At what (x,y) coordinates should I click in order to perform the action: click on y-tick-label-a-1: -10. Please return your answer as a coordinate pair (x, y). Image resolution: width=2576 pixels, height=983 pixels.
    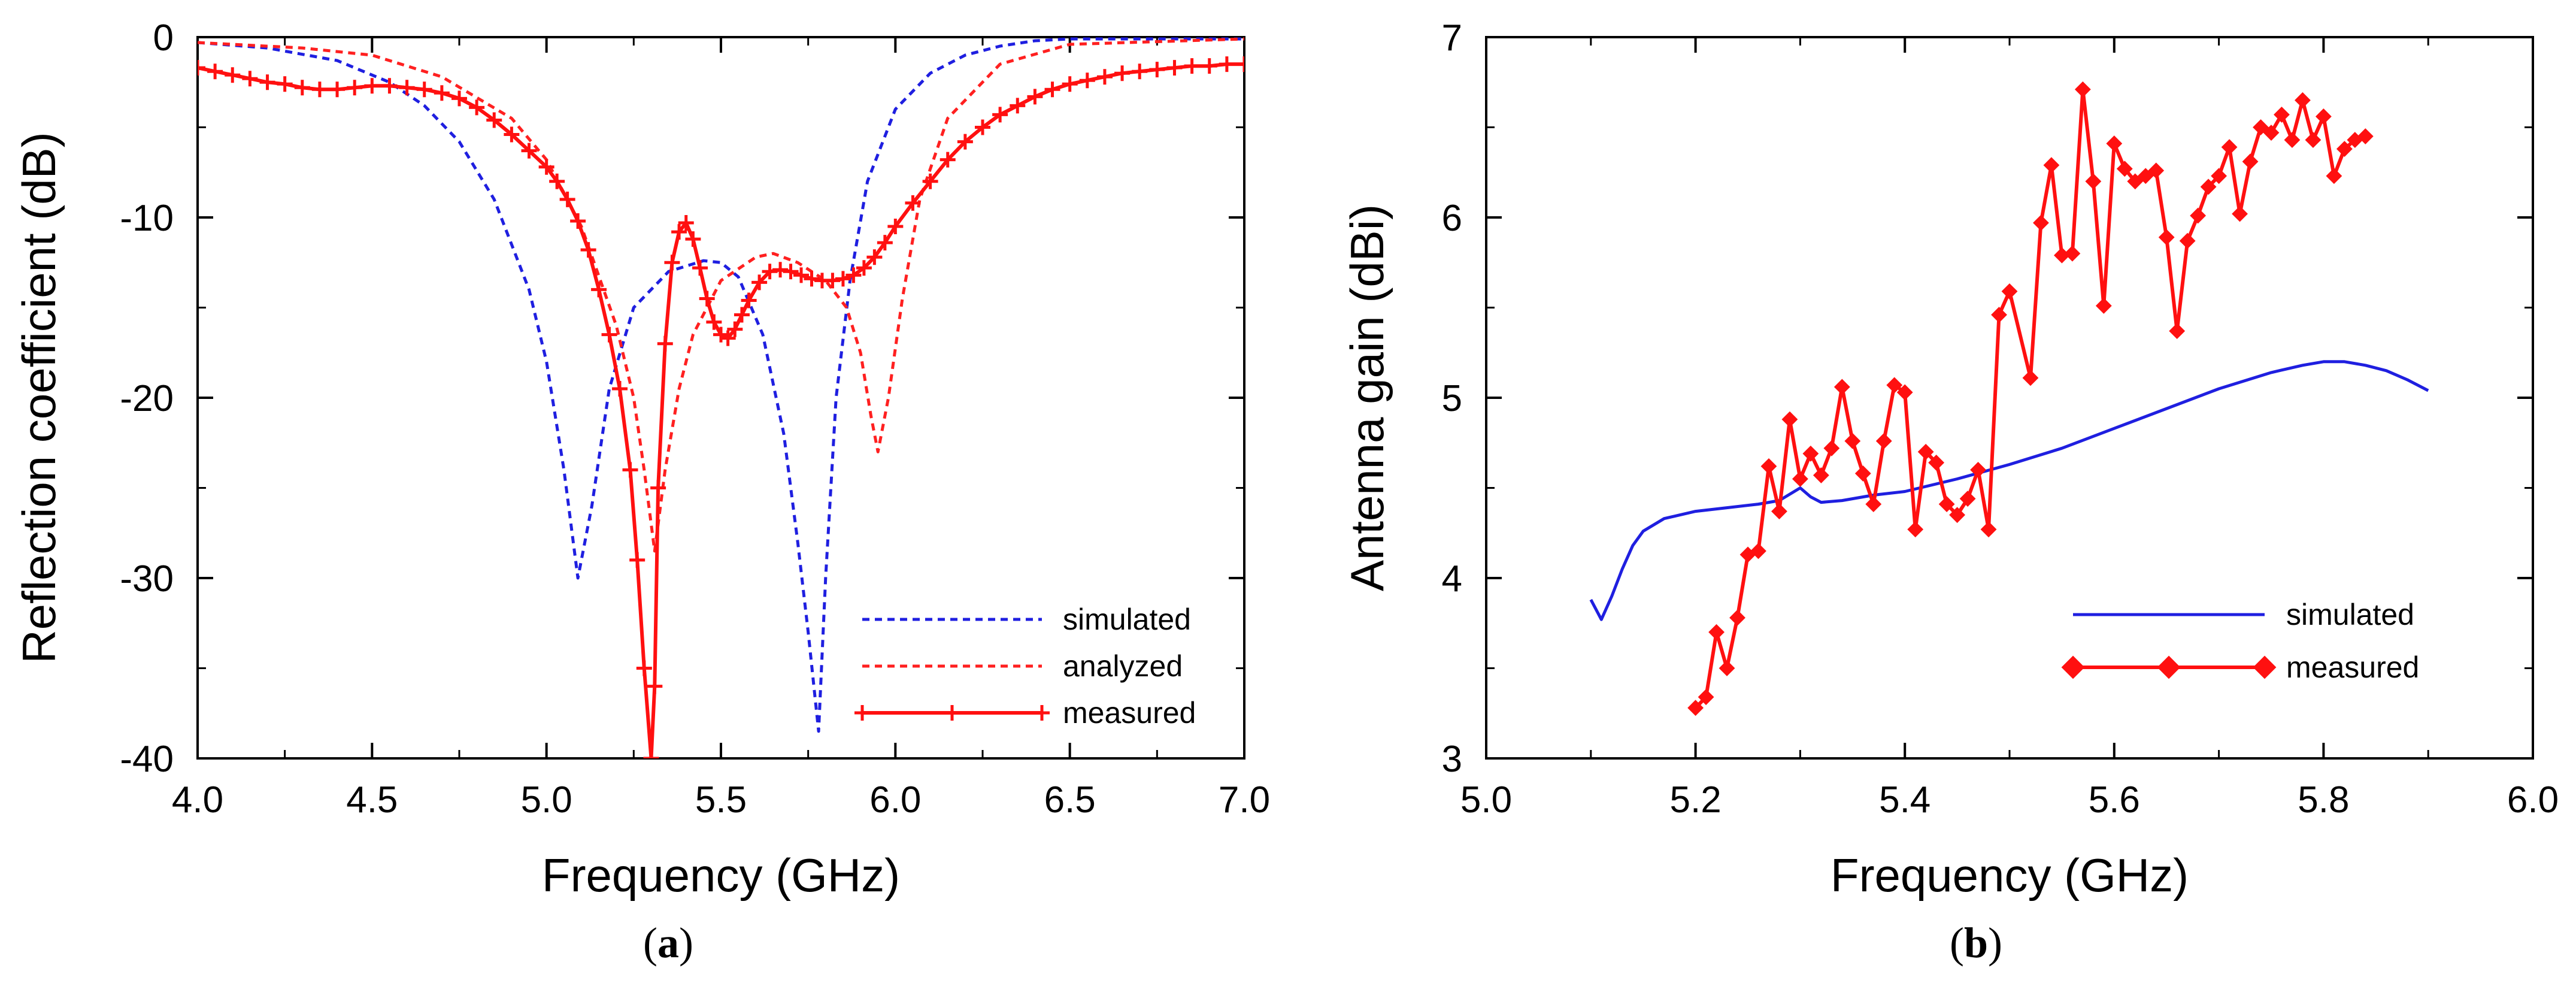
    Looking at the image, I should click on (147, 218).